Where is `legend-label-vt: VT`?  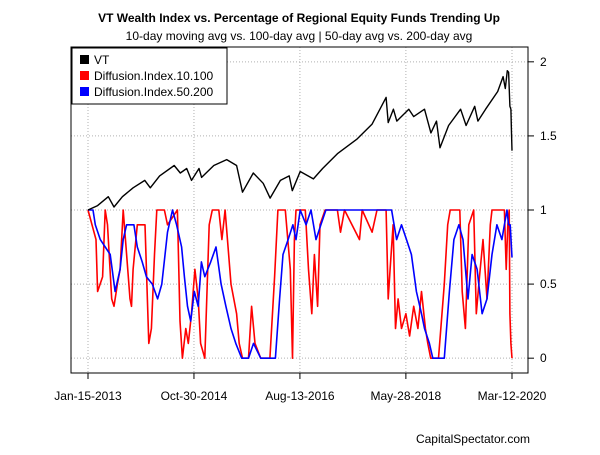 legend-label-vt: VT is located at coordinates (102, 60).